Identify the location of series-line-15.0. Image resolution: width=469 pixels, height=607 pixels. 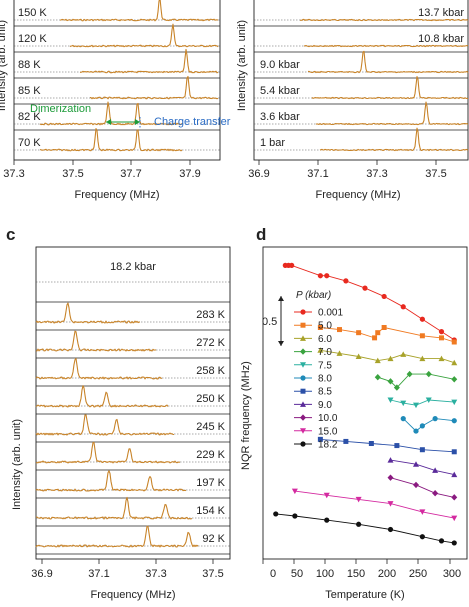
(374, 504).